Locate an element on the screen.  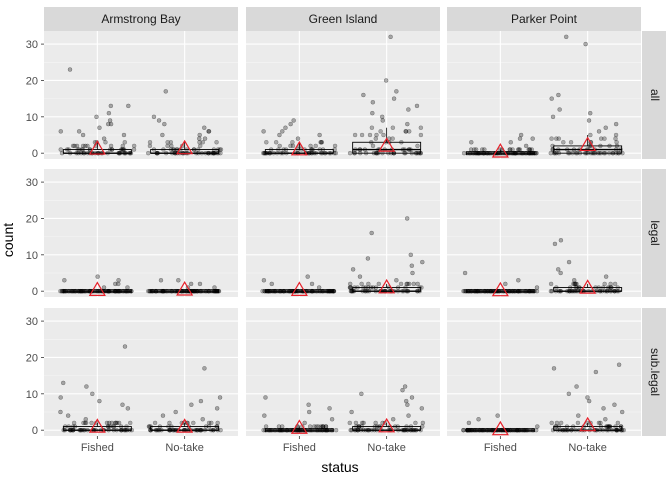
column-strip-label: Armstrong Bay is located at coordinates (140, 19).